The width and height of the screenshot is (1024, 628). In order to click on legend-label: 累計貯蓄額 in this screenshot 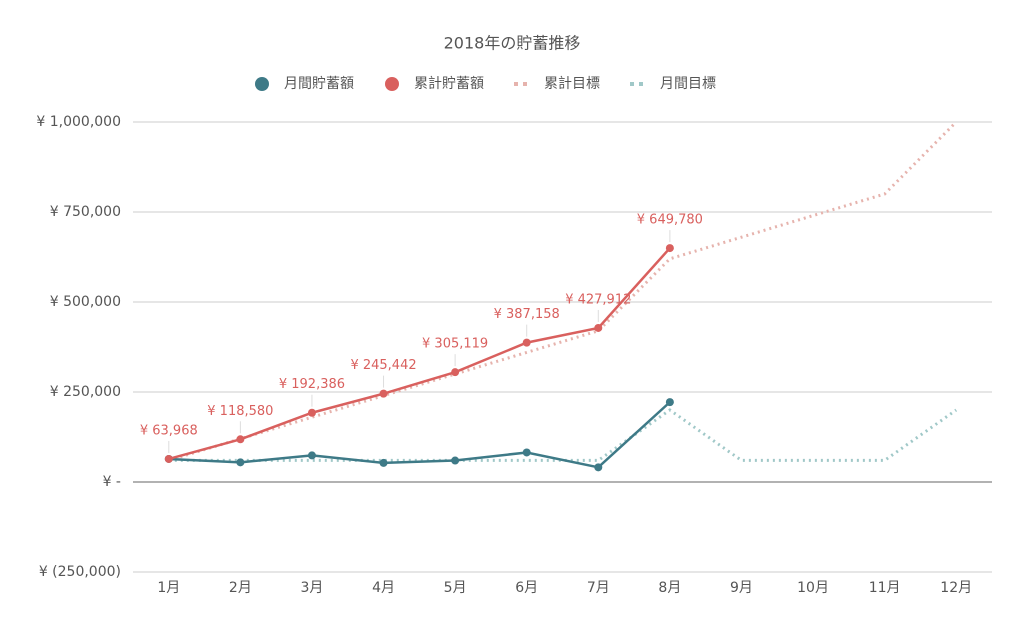, I will do `click(449, 84)`.